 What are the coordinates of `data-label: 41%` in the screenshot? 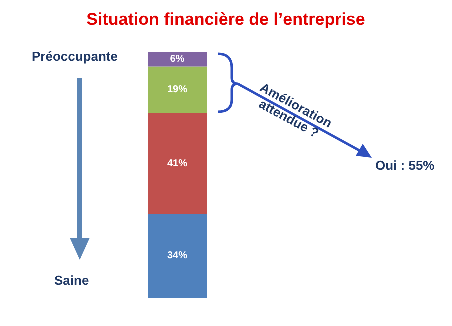 It's located at (177, 164).